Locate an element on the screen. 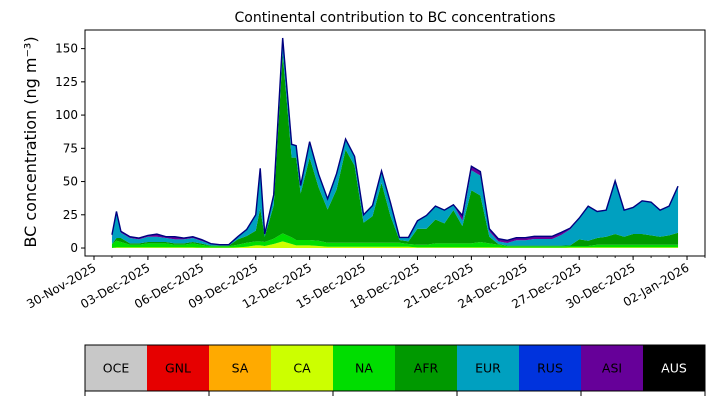 This screenshot has height=402, width=714. legend-label-afr: AFR is located at coordinates (426, 368).